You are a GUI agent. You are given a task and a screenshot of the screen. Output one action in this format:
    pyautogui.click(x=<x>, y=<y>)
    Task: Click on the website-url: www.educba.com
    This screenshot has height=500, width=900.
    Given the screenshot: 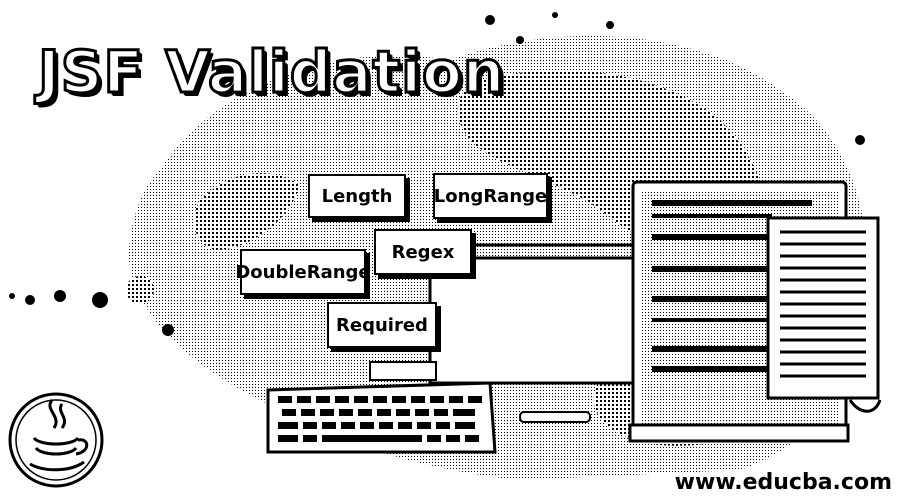 What is the action you would take?
    pyautogui.click(x=783, y=482)
    